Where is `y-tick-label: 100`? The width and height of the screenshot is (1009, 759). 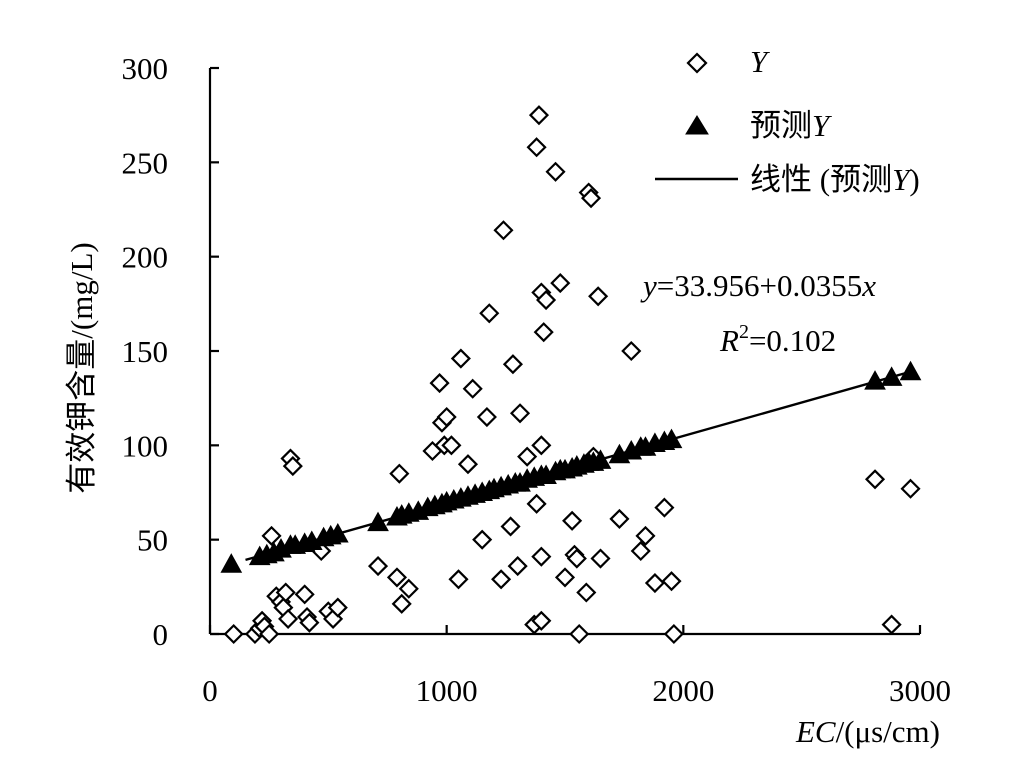 y-tick-label: 100 is located at coordinates (145, 445).